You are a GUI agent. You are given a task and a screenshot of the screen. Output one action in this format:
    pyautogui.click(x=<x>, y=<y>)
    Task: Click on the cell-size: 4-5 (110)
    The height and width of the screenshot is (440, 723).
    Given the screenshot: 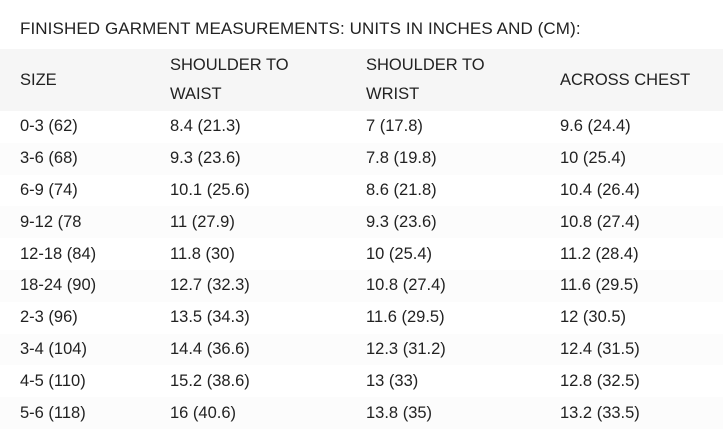 What is the action you would take?
    pyautogui.click(x=53, y=380)
    